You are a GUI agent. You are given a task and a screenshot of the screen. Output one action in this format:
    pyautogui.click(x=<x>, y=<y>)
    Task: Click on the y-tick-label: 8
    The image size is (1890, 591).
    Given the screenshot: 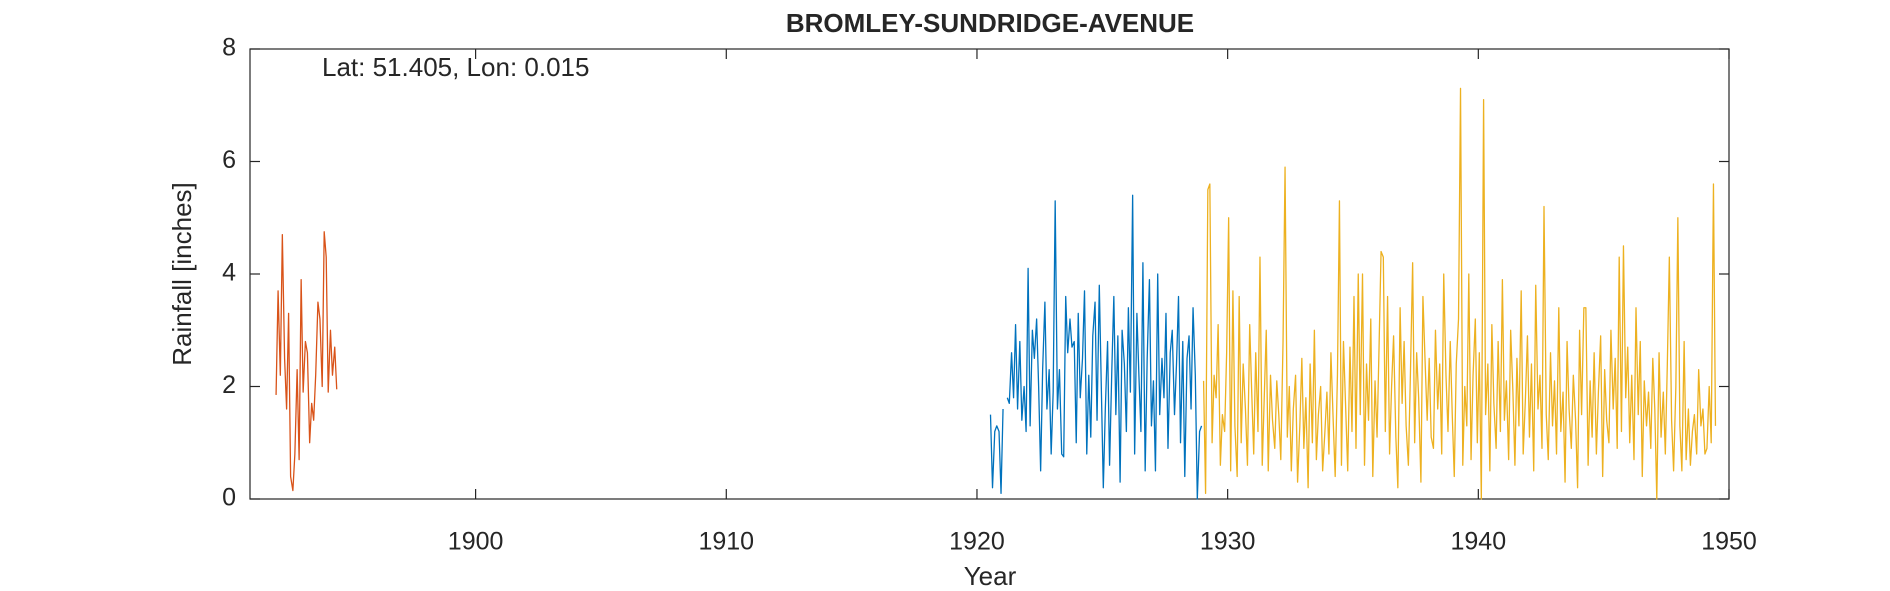 What is the action you would take?
    pyautogui.click(x=229, y=48)
    